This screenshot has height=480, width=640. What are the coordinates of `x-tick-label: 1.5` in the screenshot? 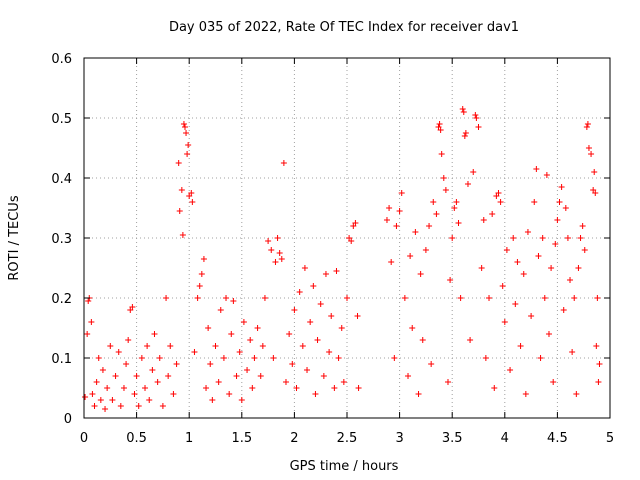 It's located at (241, 438).